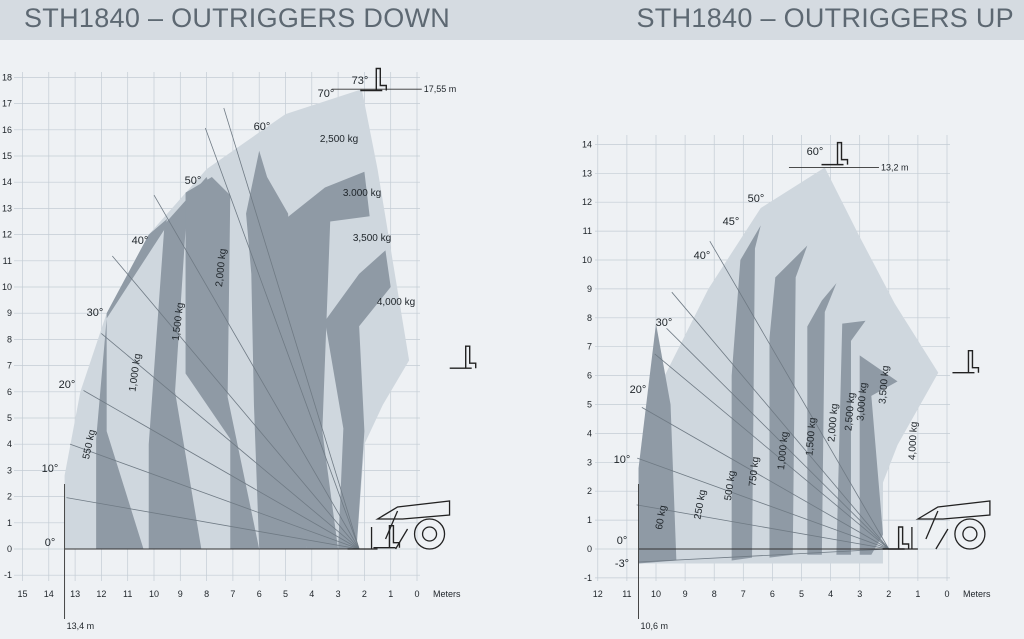 The height and width of the screenshot is (639, 1024). Describe the element at coordinates (622, 541) in the screenshot. I see `angle-label: 0°` at that location.